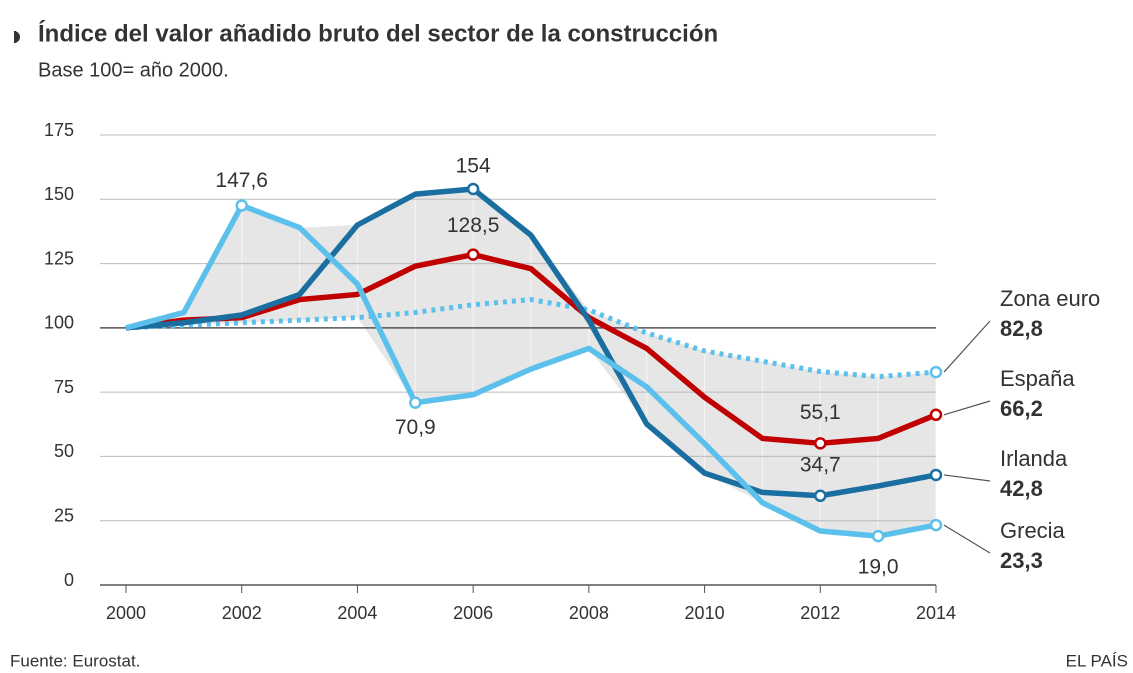 Image resolution: width=1133 pixels, height=673 pixels. Describe the element at coordinates (126, 613) in the screenshot. I see `x-tick-label: 2000` at that location.